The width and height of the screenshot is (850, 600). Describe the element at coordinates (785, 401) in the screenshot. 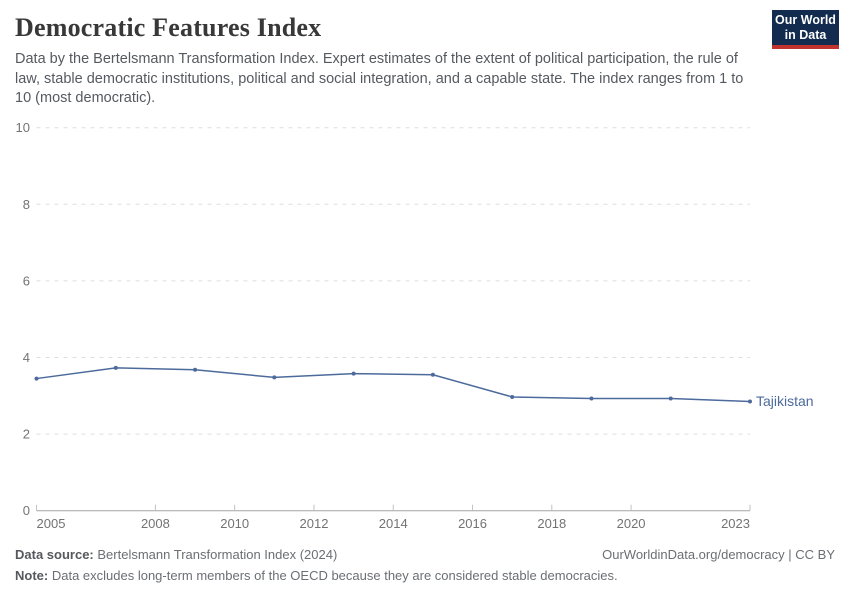

I see `series-label: Tajikistan` at that location.